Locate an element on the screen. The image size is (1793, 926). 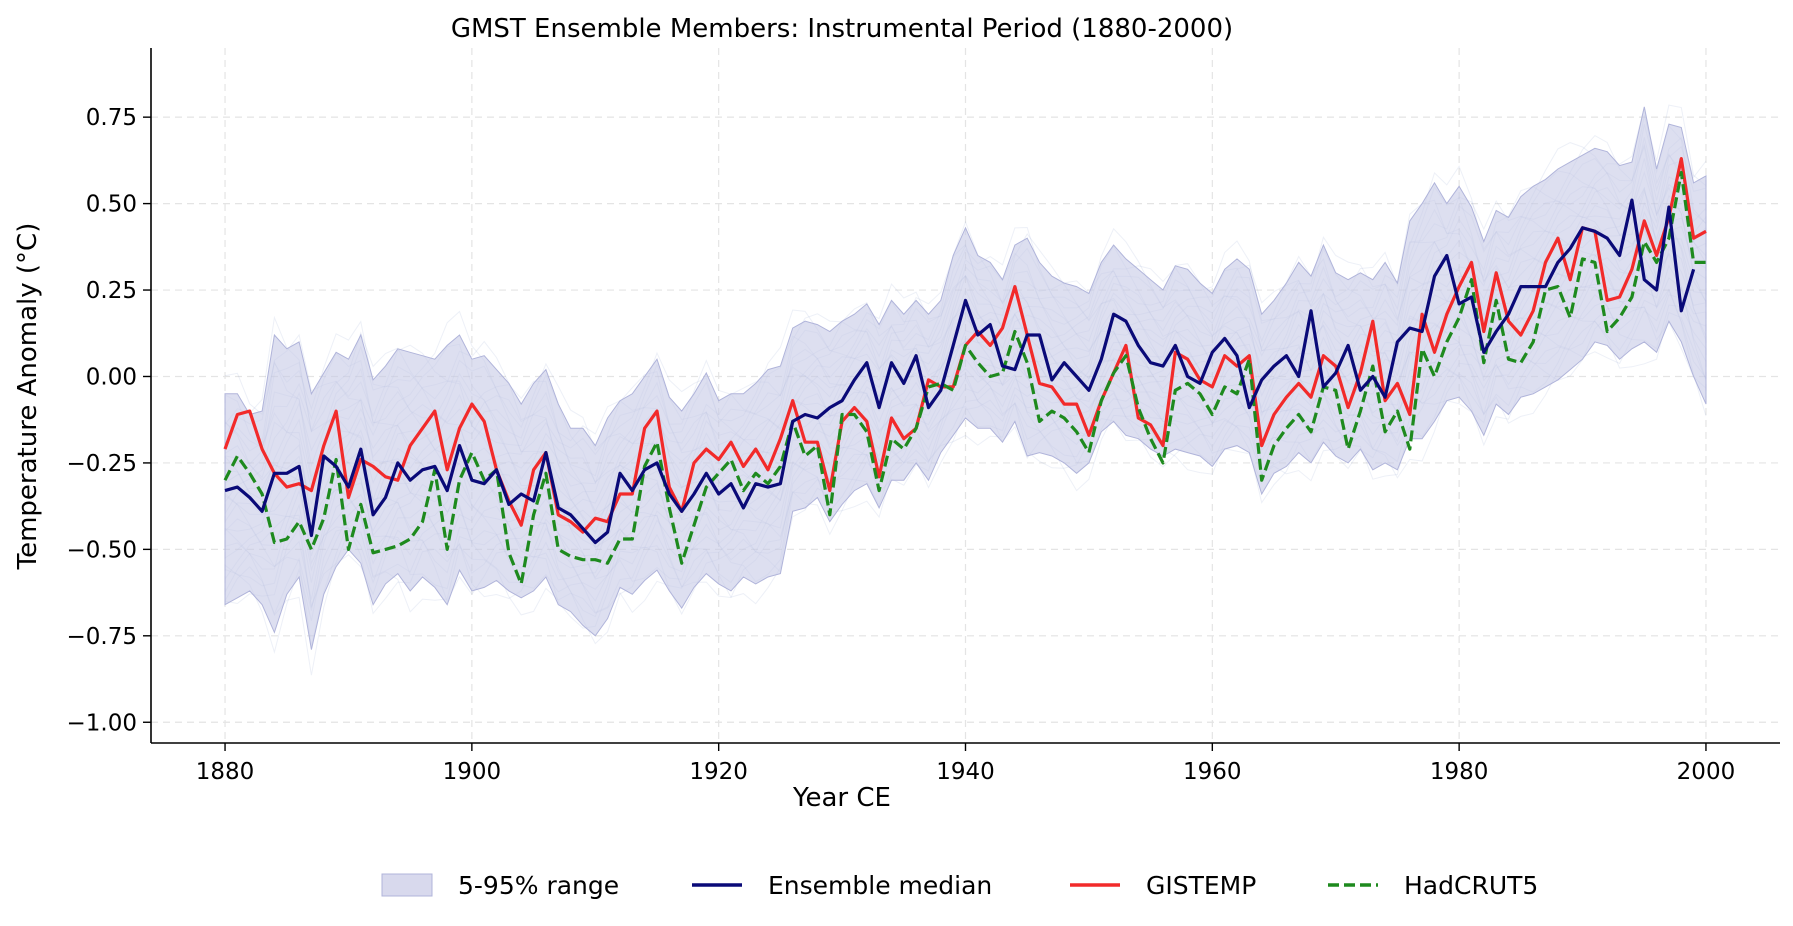
y-axis-label: Temperature Anomaly (°C) is located at coordinates (28, 397).